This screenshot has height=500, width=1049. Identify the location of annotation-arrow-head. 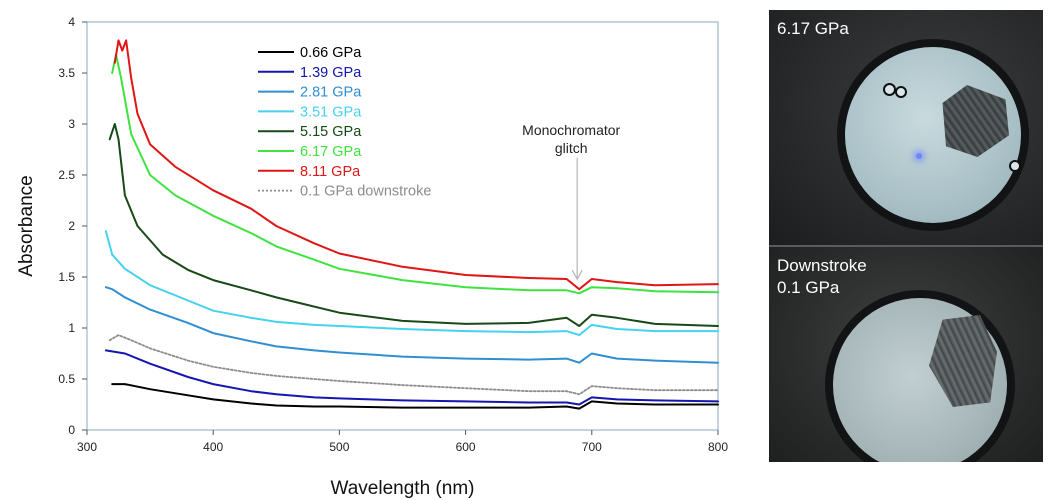
(577, 275).